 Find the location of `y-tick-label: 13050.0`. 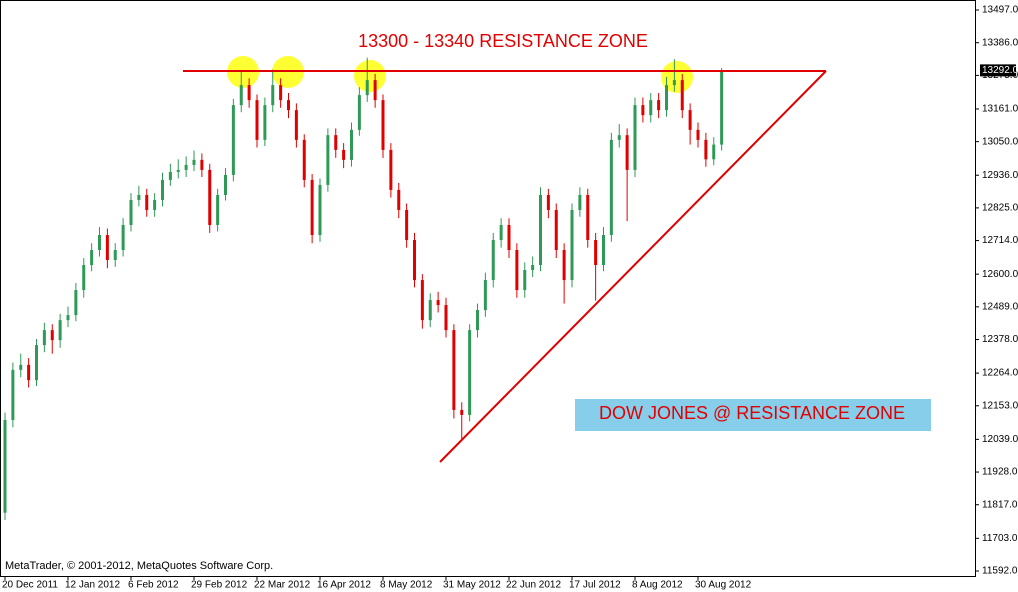

y-tick-label: 13050.0 is located at coordinates (1000, 141).